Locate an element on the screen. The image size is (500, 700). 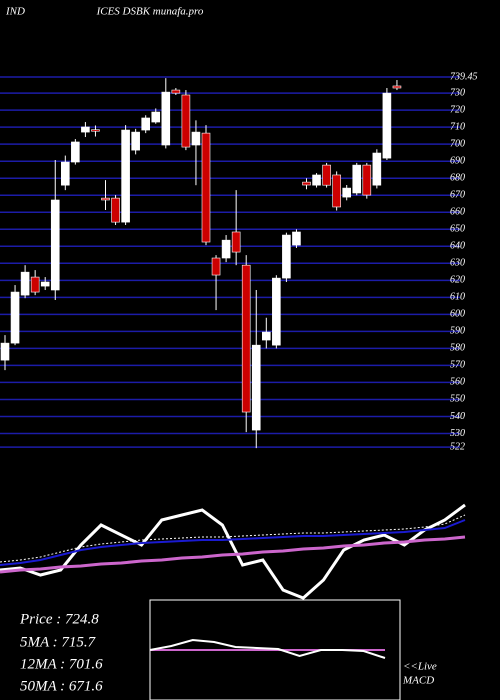
y-tick-label: 590 is located at coordinates (457, 331).